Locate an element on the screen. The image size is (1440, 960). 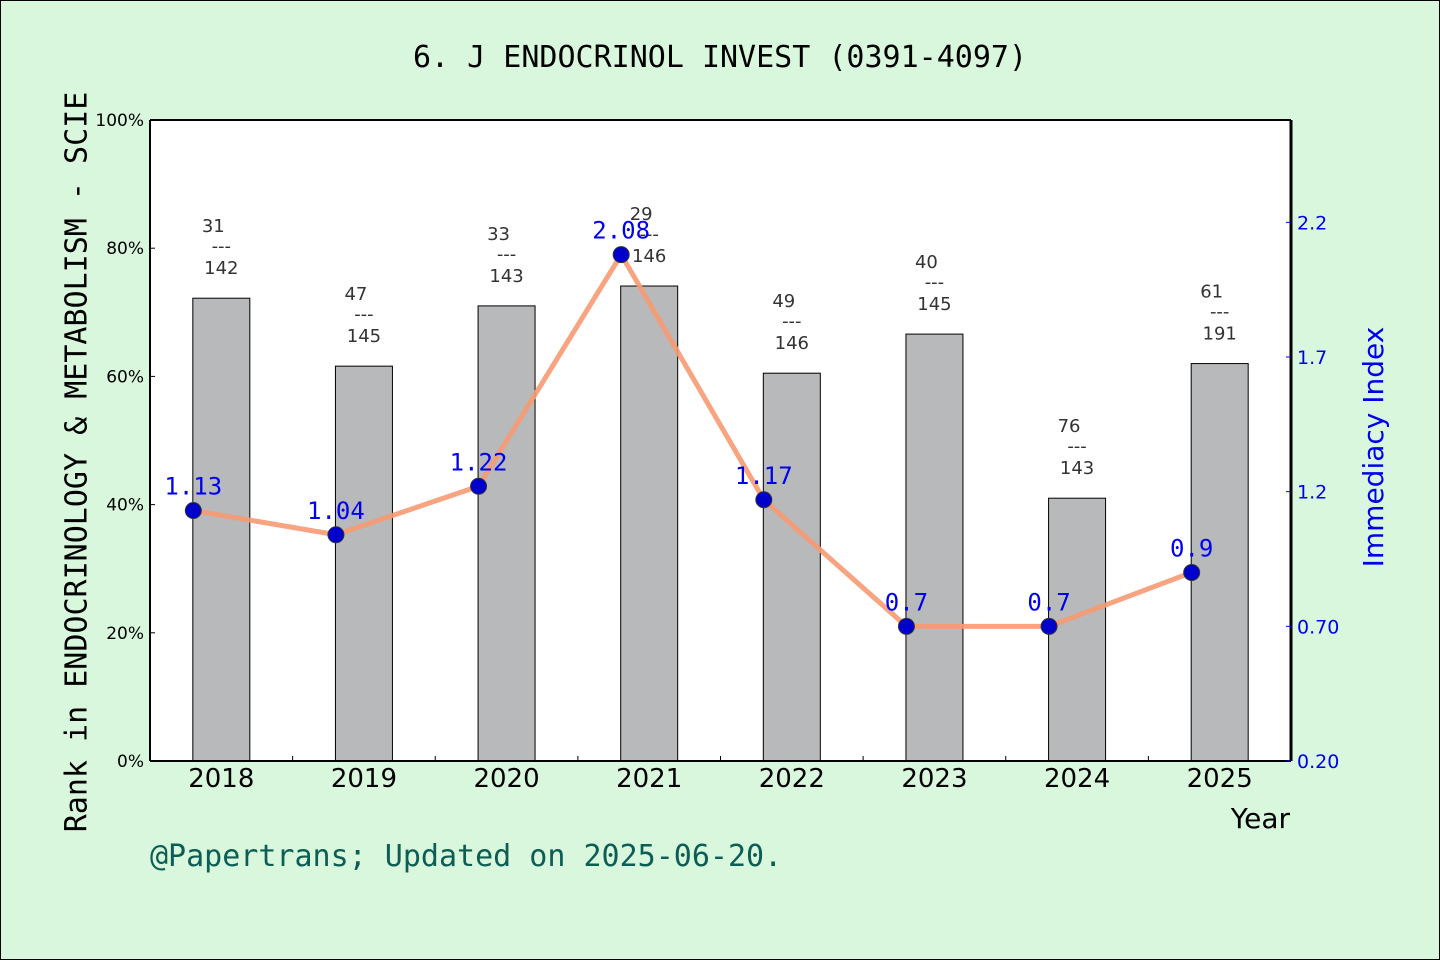
rank-numerator: 49 is located at coordinates (783, 301).